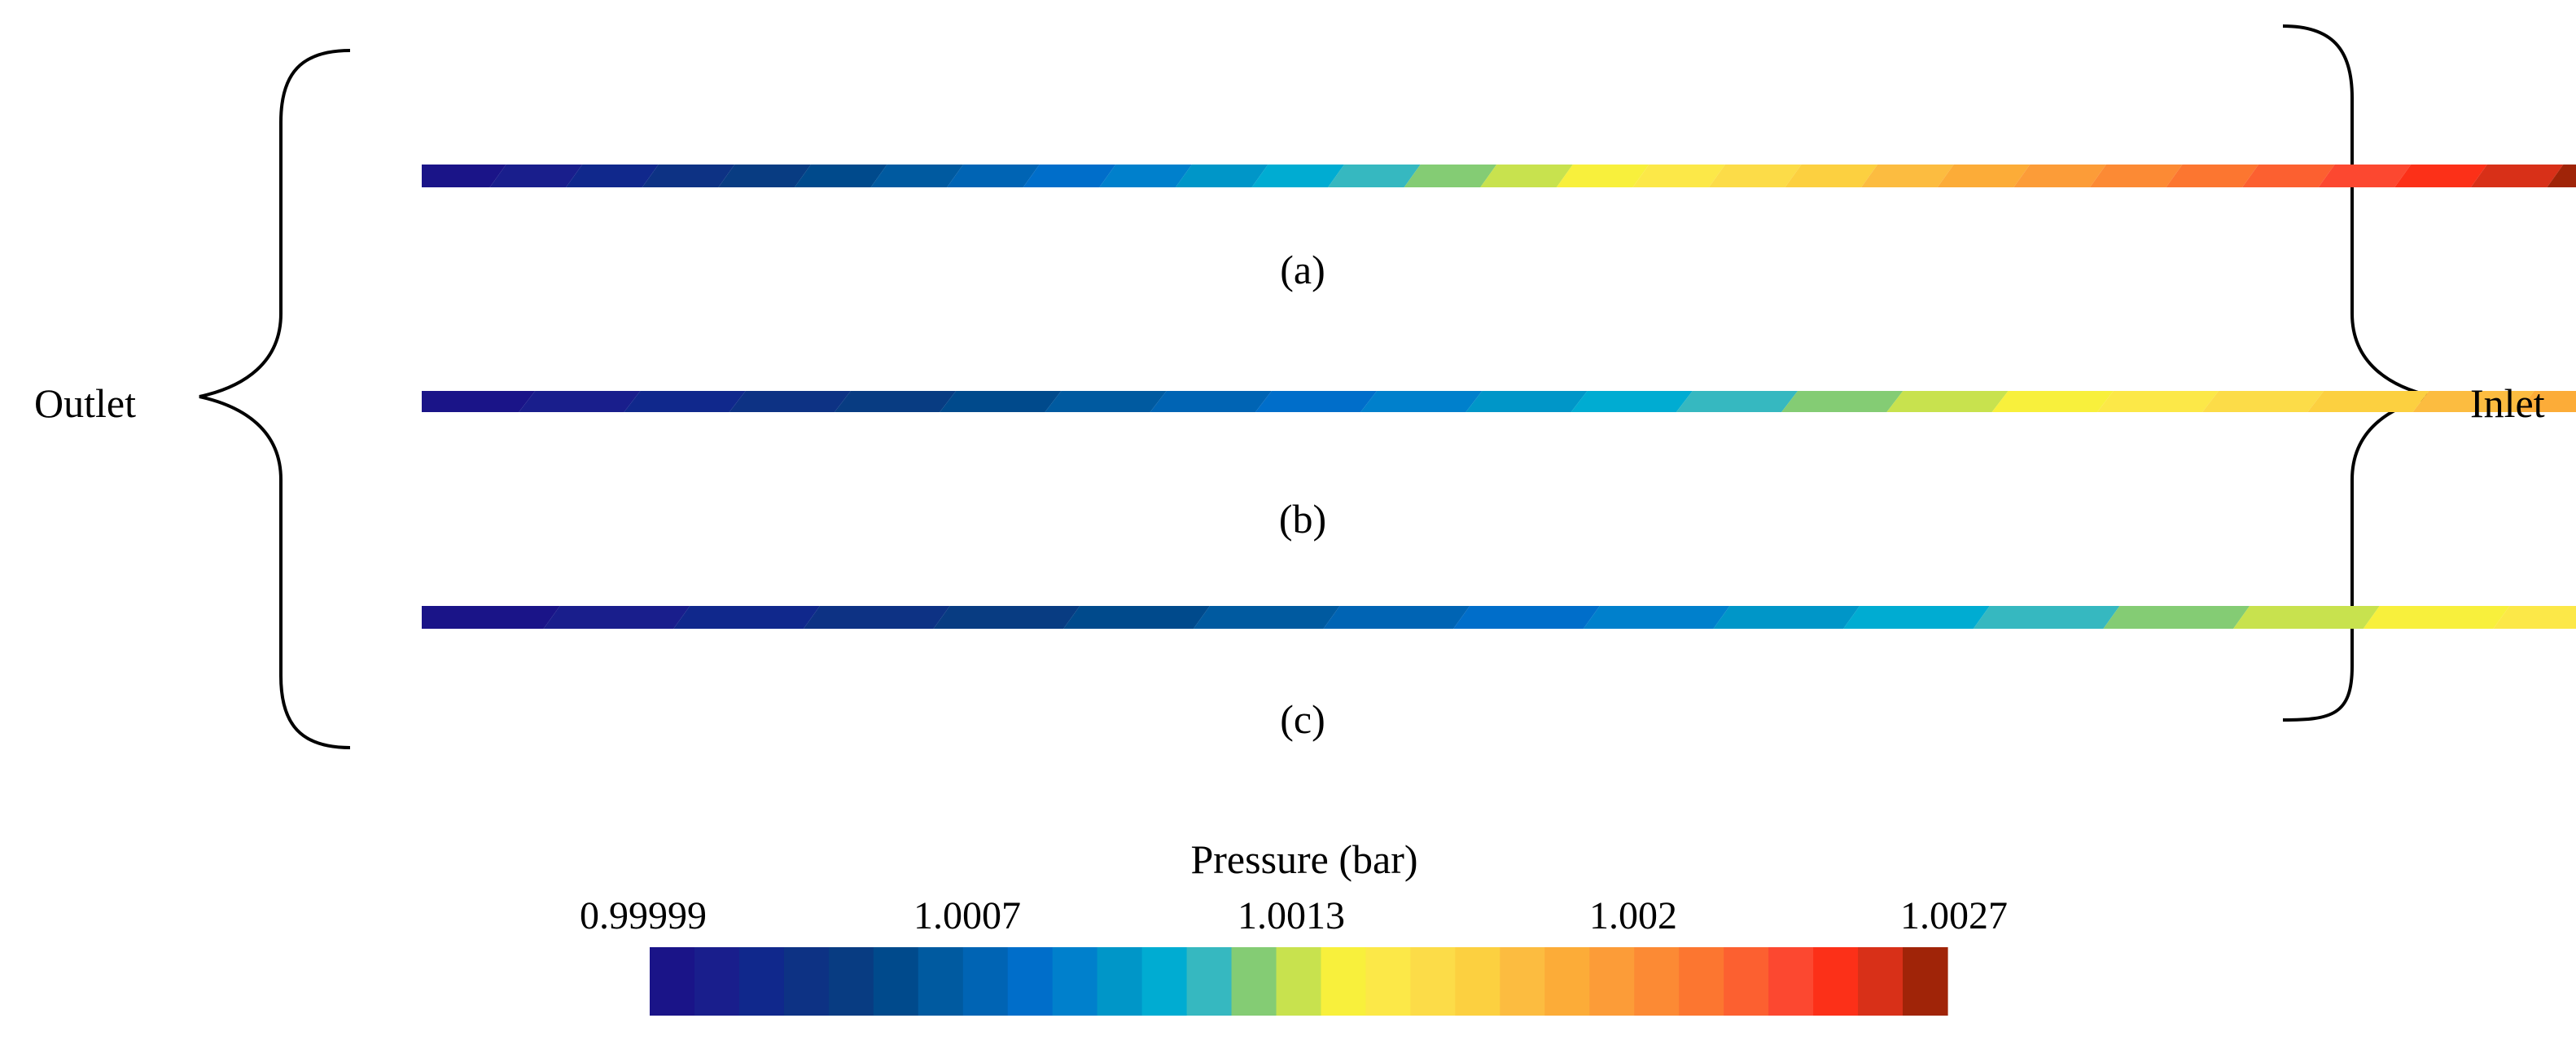 The width and height of the screenshot is (2576, 1049). What do you see at coordinates (643, 915) in the screenshot?
I see `colorbar-tick-label: 0.99999` at bounding box center [643, 915].